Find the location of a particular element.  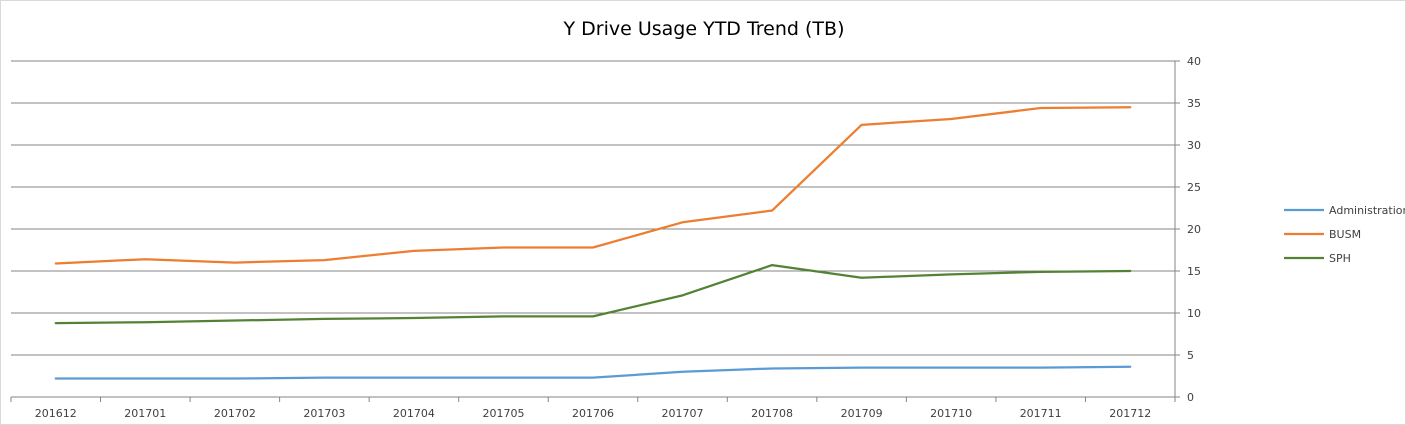

y-tick-label: 15 is located at coordinates (1194, 271).